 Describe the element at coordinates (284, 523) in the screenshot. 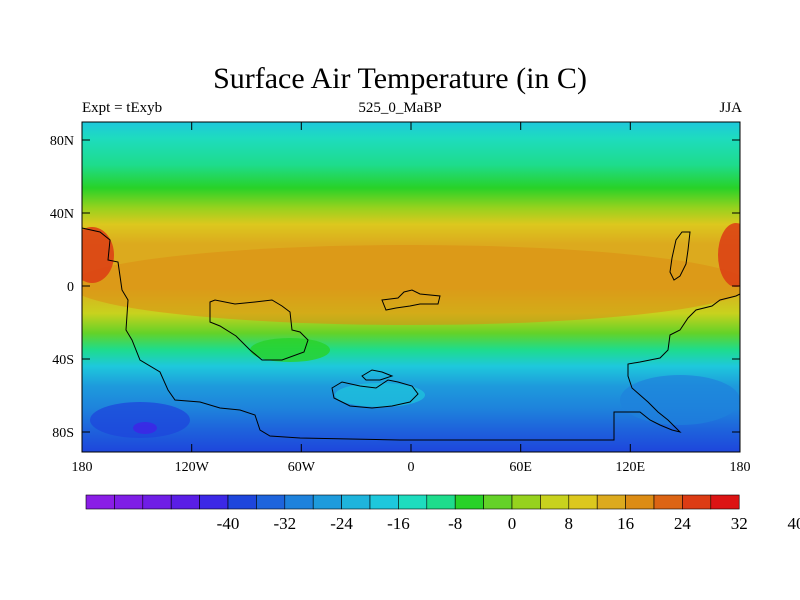

I see `colorbar-label: -32` at that location.